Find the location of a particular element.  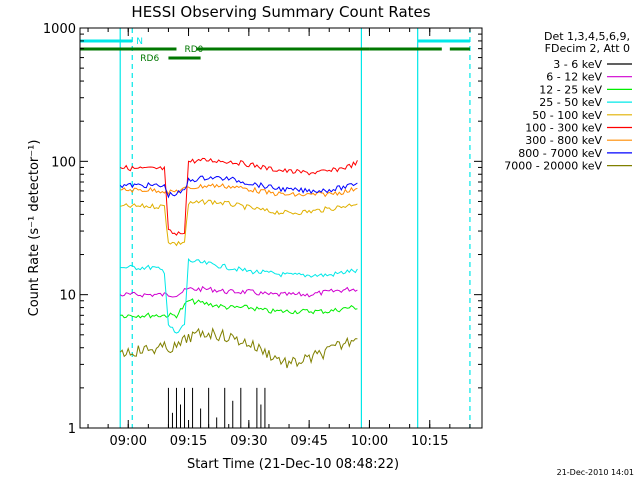

y-tick-label: 1000 is located at coordinates (59, 29).